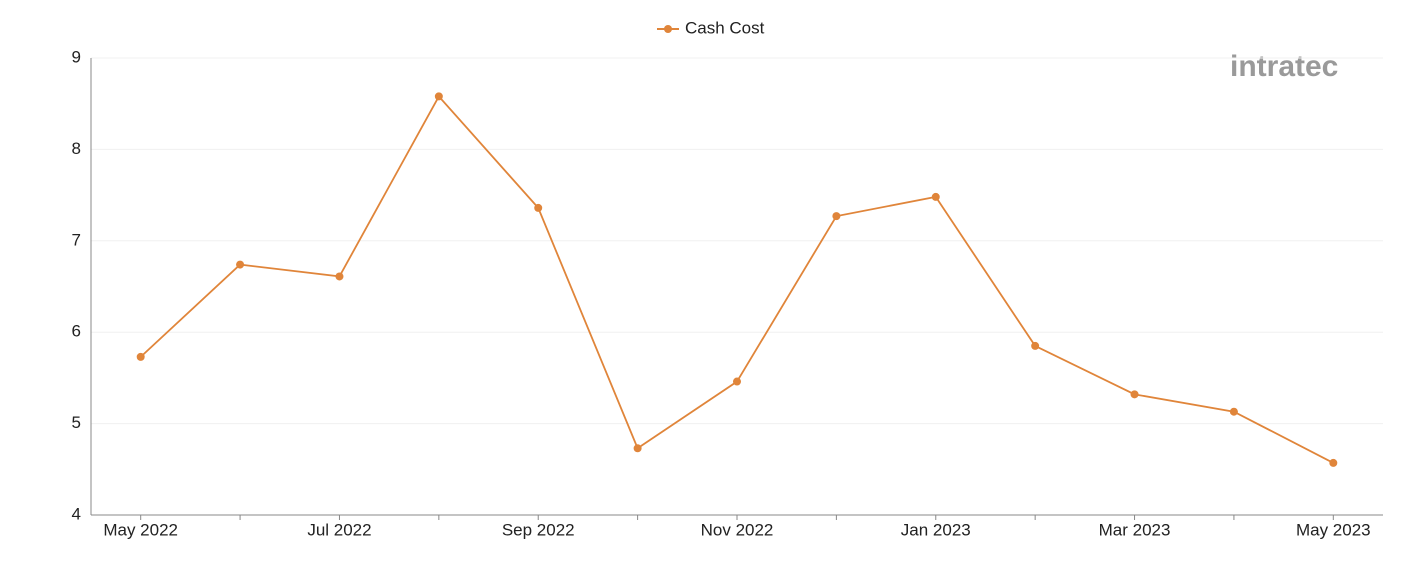  What do you see at coordinates (1135, 529) in the screenshot?
I see `x-tick-label: Mar 2023` at bounding box center [1135, 529].